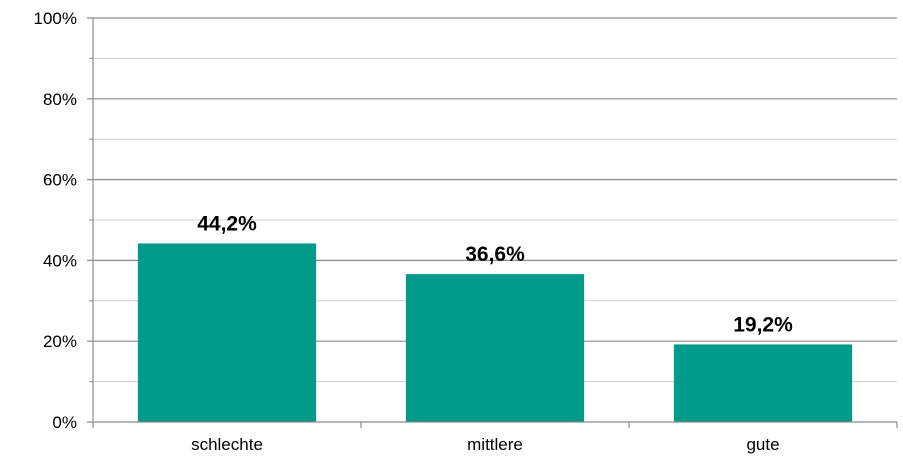  Describe the element at coordinates (227, 444) in the screenshot. I see `x-tick-label: schlechte` at that location.